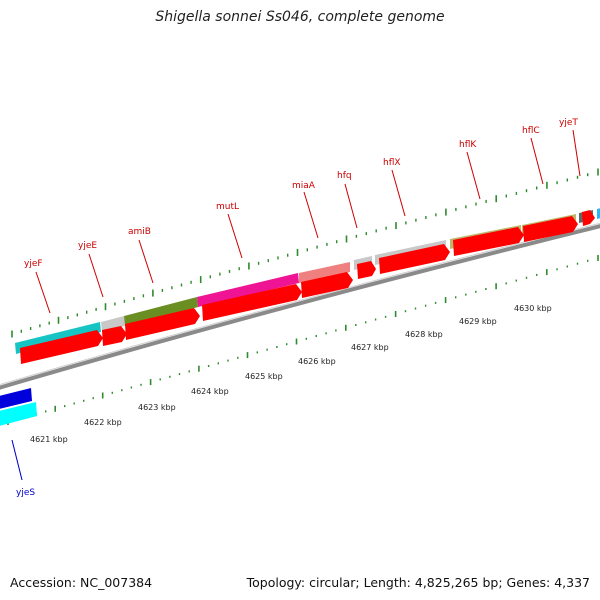 Image resolution: width=600 pixels, height=600 pixels. I want to click on mutL-leader, so click(235, 236).